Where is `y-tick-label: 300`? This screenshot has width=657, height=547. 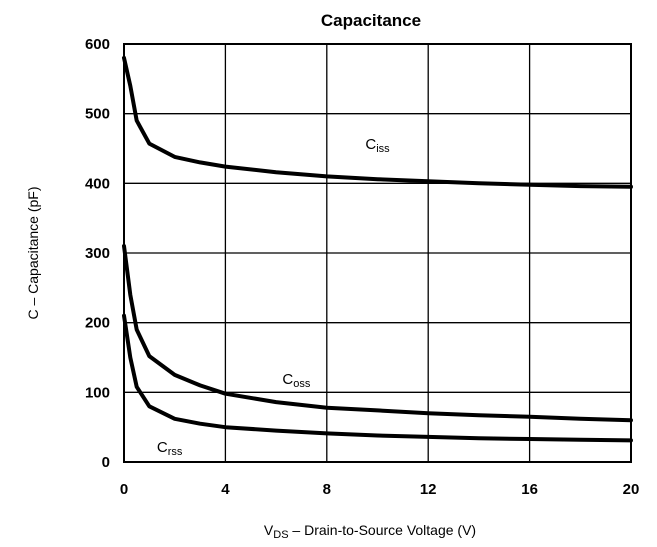 y-tick-label: 300 is located at coordinates (97, 253).